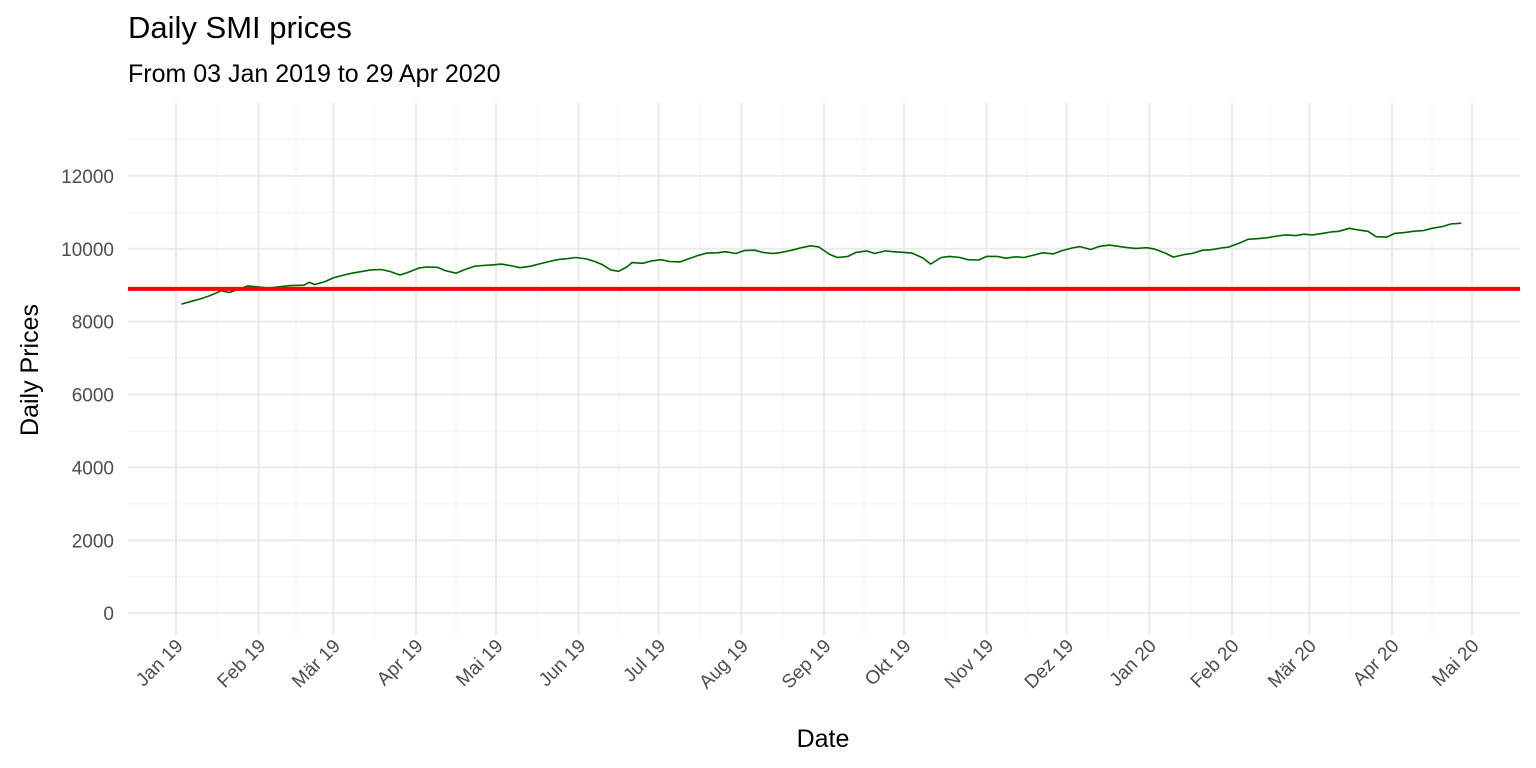 This screenshot has height=768, width=1536. Describe the element at coordinates (888, 663) in the screenshot. I see `x-tick-label: Okt 19` at that location.